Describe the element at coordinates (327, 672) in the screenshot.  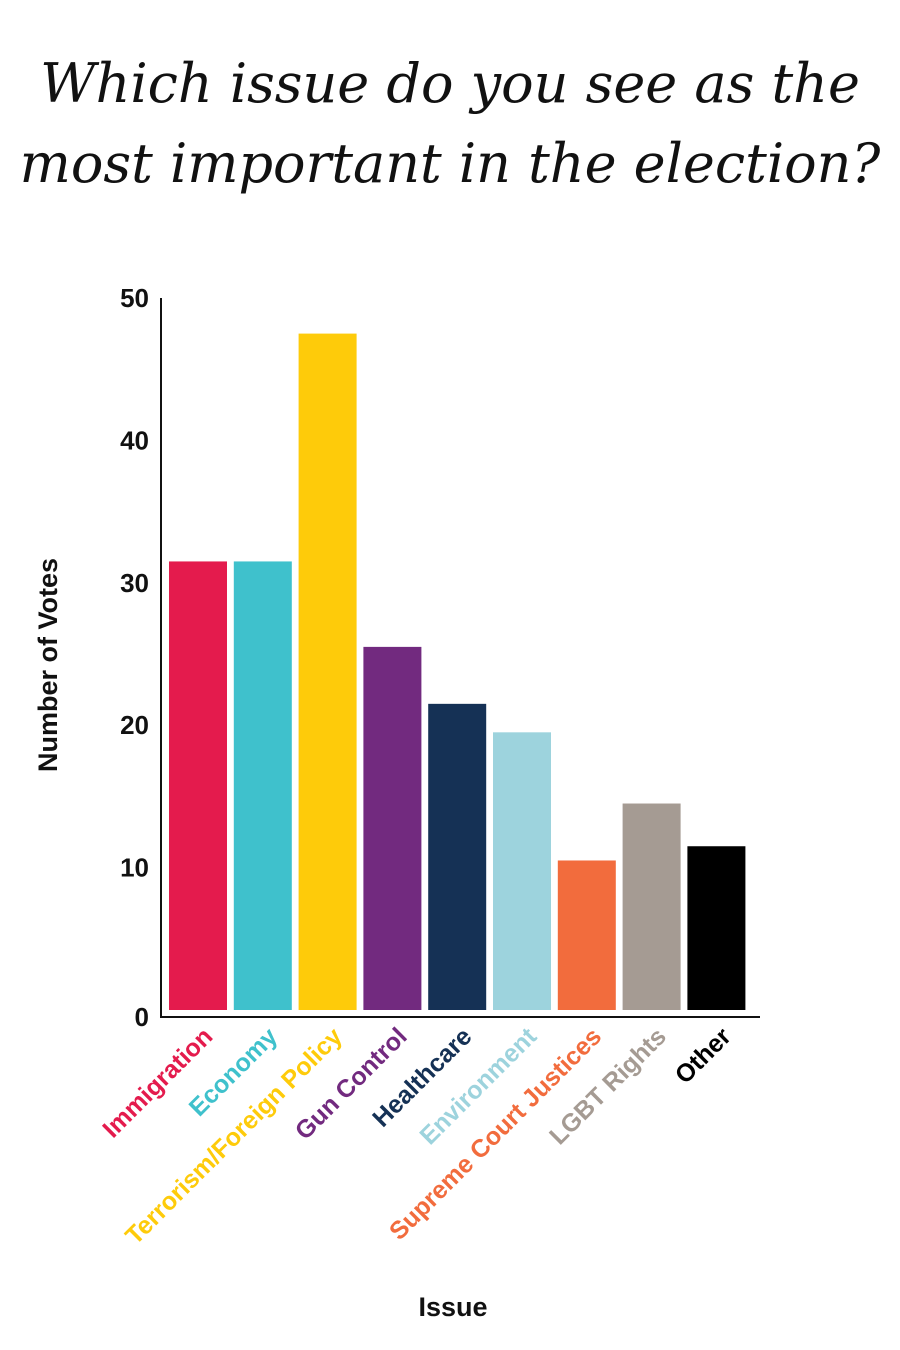
I see `bar-terrorism-foreign-policy` at that location.